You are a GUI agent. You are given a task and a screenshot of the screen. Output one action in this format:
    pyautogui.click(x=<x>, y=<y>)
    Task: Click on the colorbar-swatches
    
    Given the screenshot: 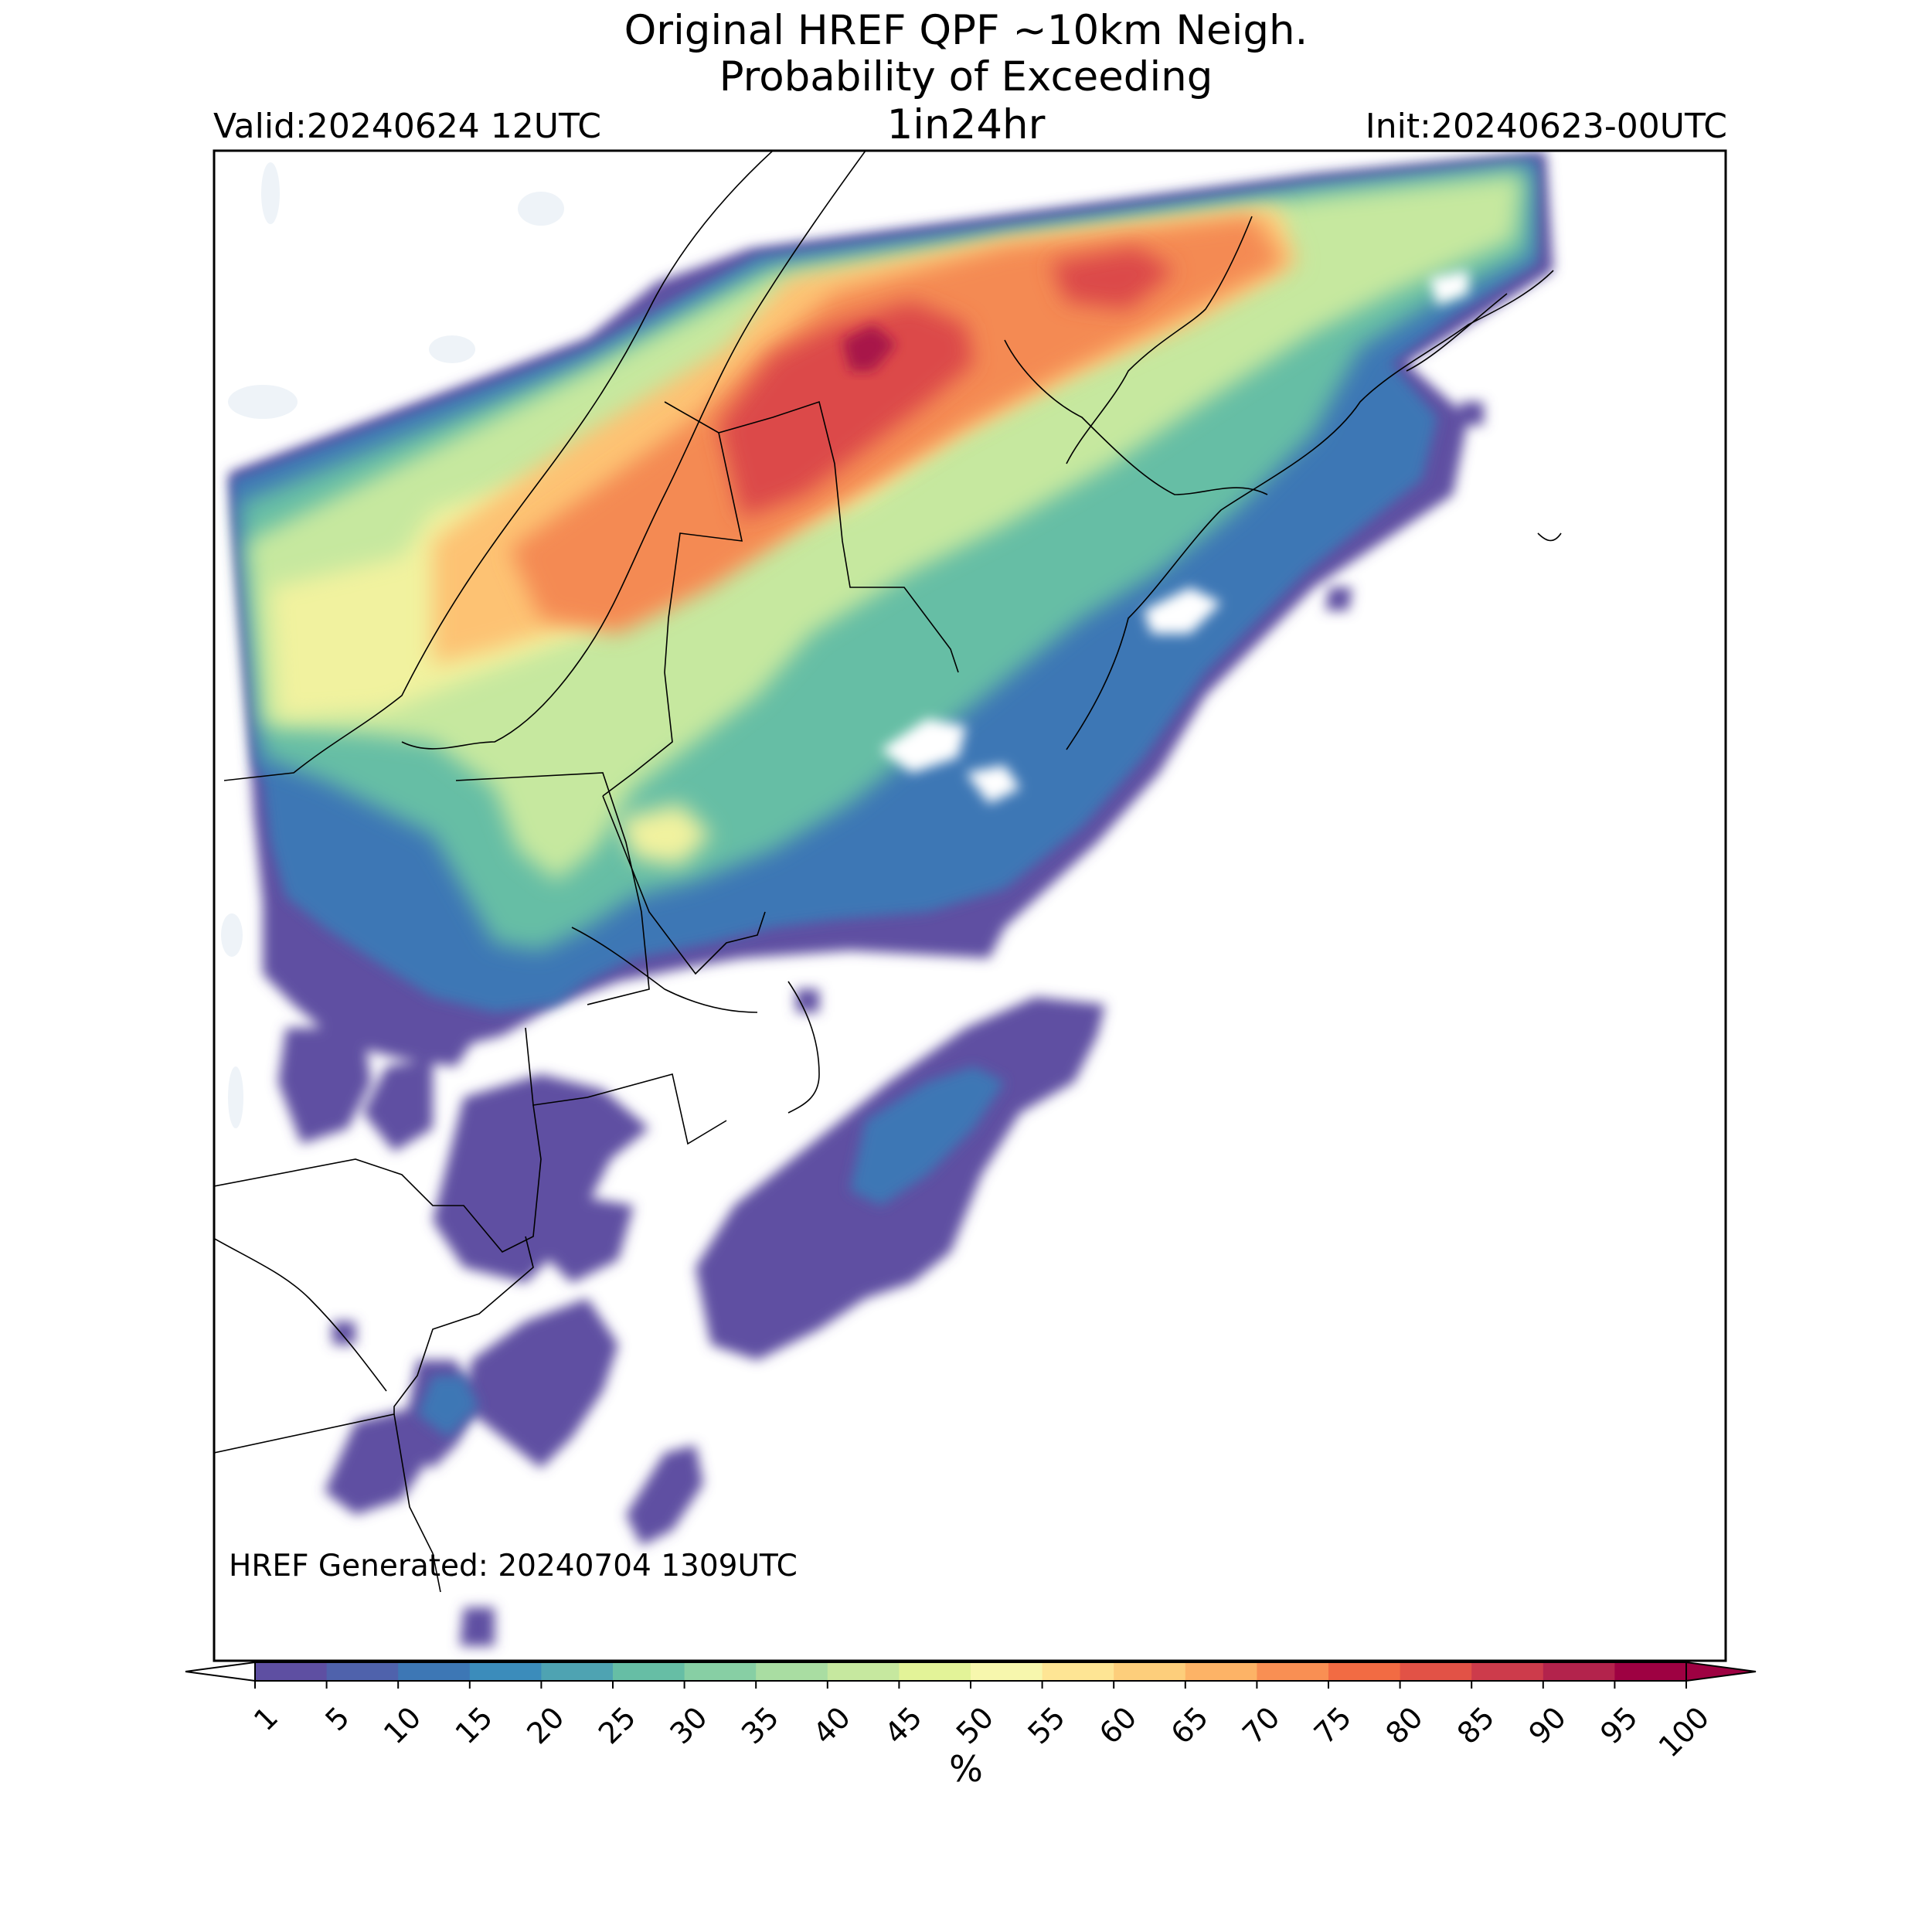 What is the action you would take?
    pyautogui.click(x=971, y=1671)
    